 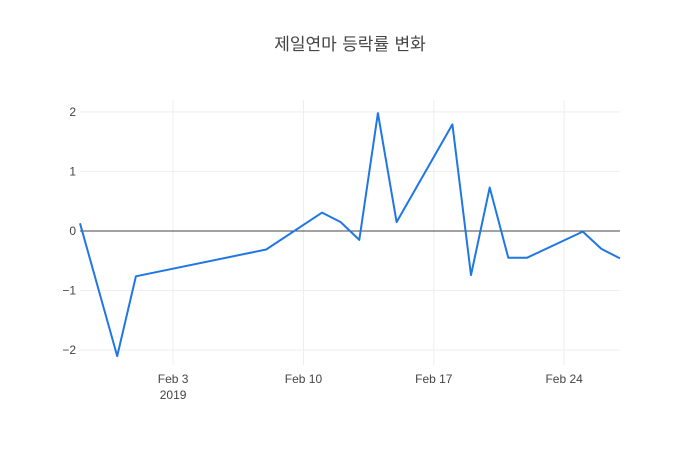 What do you see at coordinates (434, 379) in the screenshot?
I see `x-tick-label: Feb 17` at bounding box center [434, 379].